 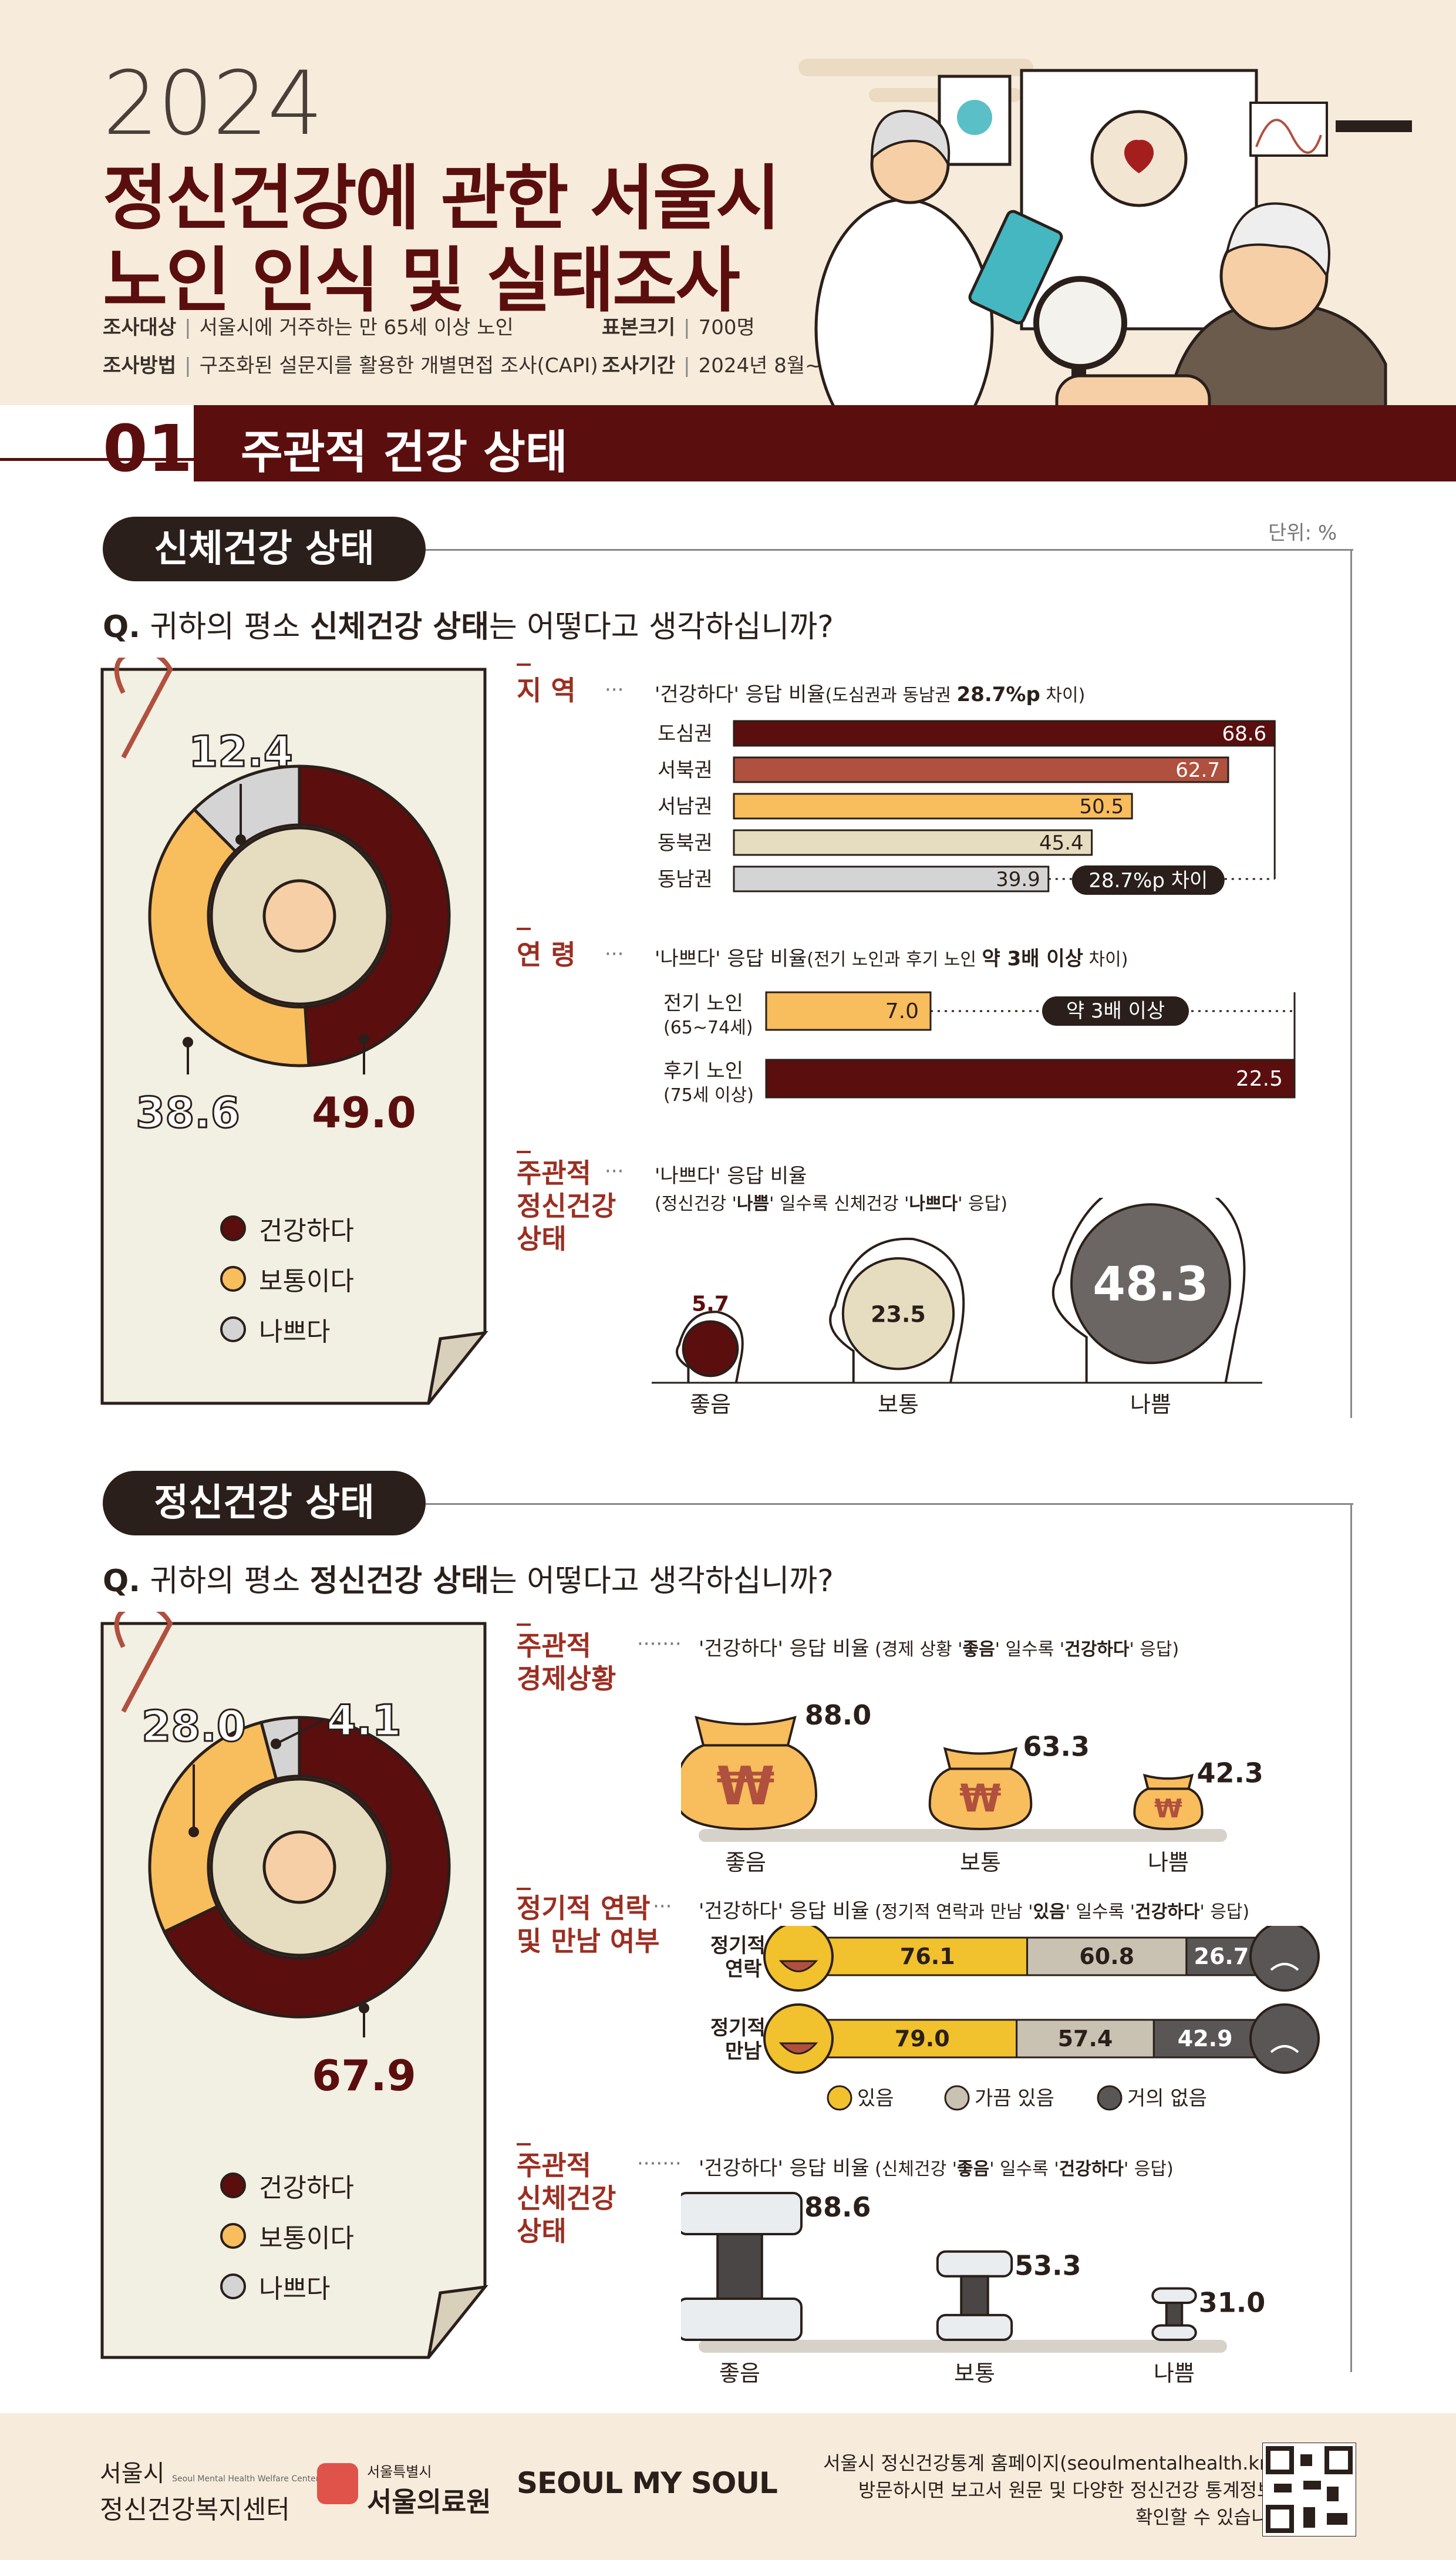 What do you see at coordinates (213, 104) in the screenshot?
I see `report-year: 2024` at bounding box center [213, 104].